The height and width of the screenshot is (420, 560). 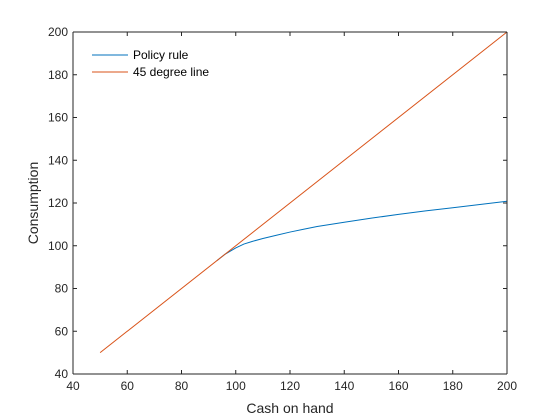 I want to click on y-tick-label: 60, so click(x=62, y=331).